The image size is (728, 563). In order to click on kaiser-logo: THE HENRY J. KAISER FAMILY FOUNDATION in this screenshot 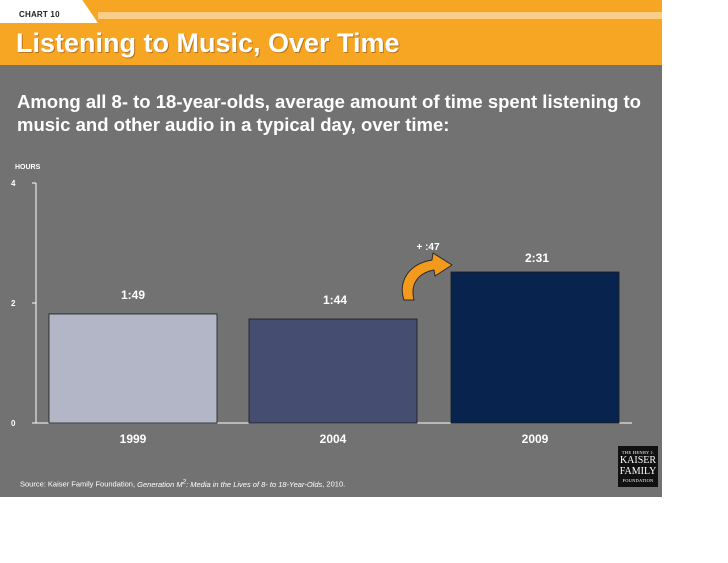, I will do `click(638, 466)`.